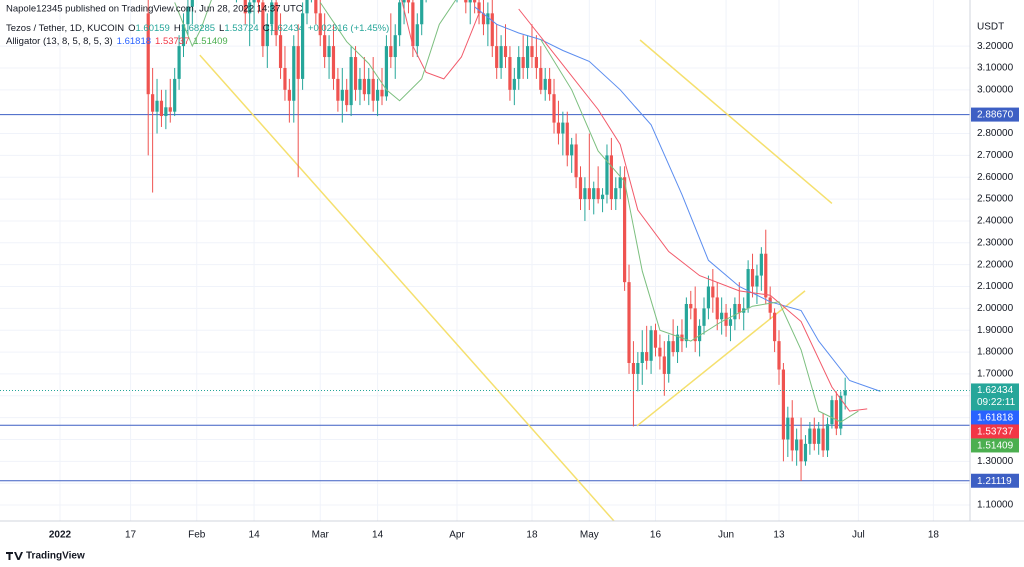  I want to click on level-tag: 2.88670, so click(995, 115).